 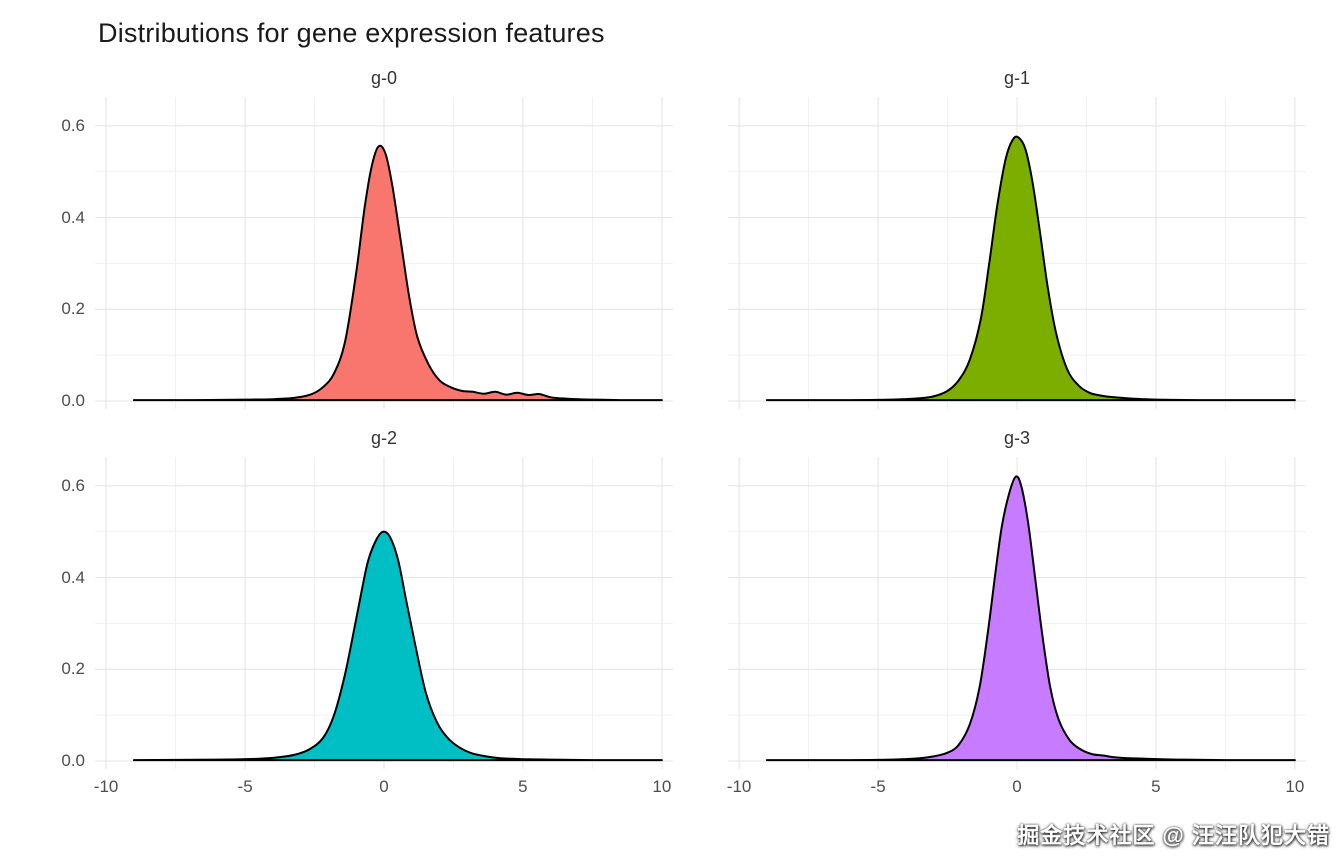 I want to click on x-axis-labels-left: -10 -5 0 5 10, so click(x=383, y=787).